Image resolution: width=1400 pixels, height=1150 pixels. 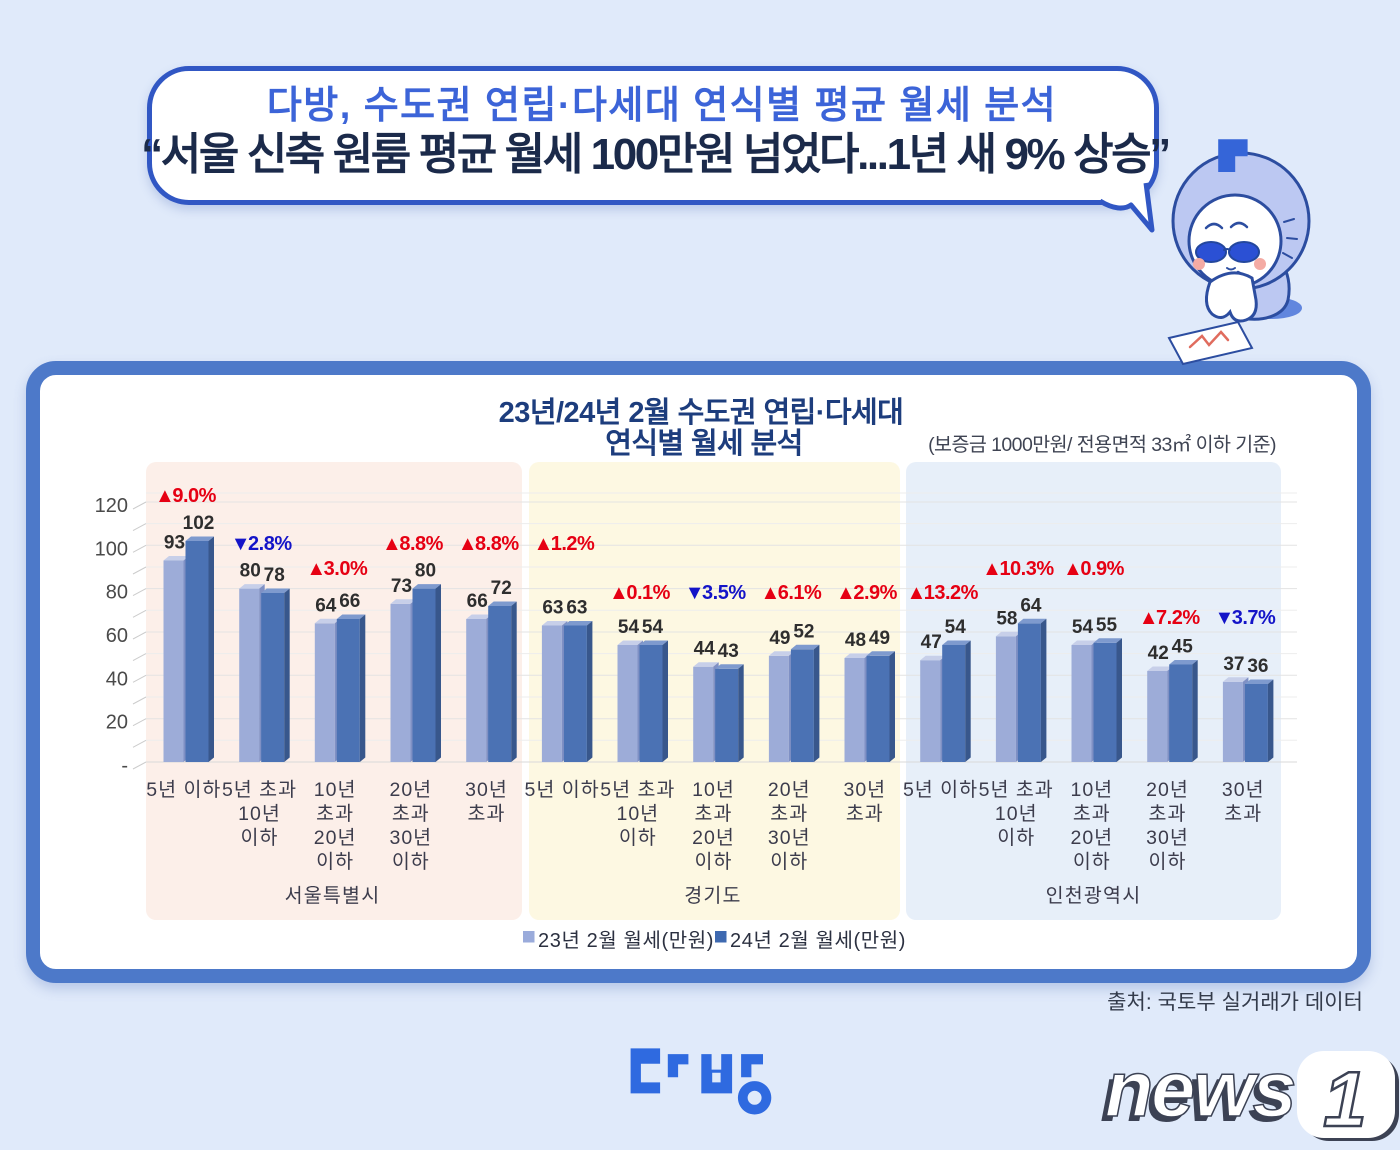 What do you see at coordinates (274, 575) in the screenshot?
I see `svg-text: 78` at bounding box center [274, 575].